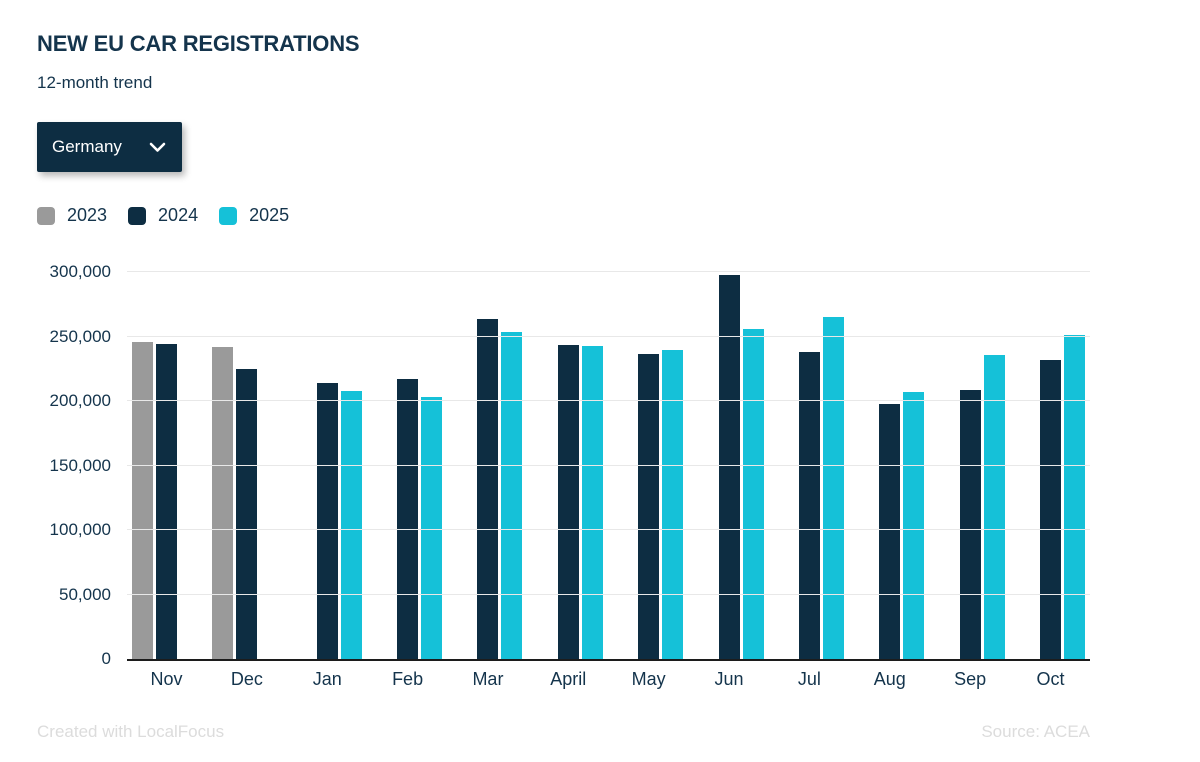 Image resolution: width=1200 pixels, height=762 pixels. I want to click on bar-group-dec, so click(246, 503).